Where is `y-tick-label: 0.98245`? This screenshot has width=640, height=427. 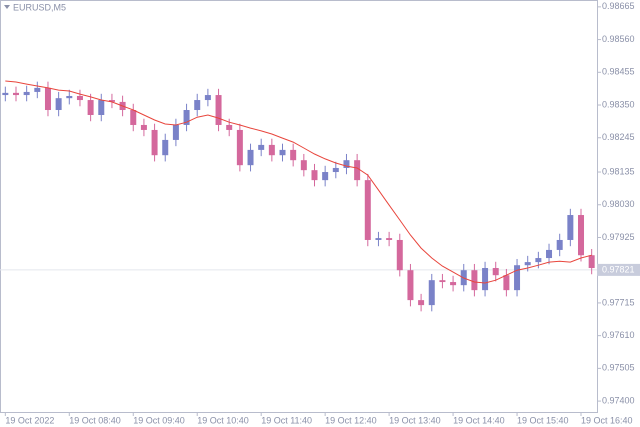
y-tick-label: 0.98245 is located at coordinates (618, 137).